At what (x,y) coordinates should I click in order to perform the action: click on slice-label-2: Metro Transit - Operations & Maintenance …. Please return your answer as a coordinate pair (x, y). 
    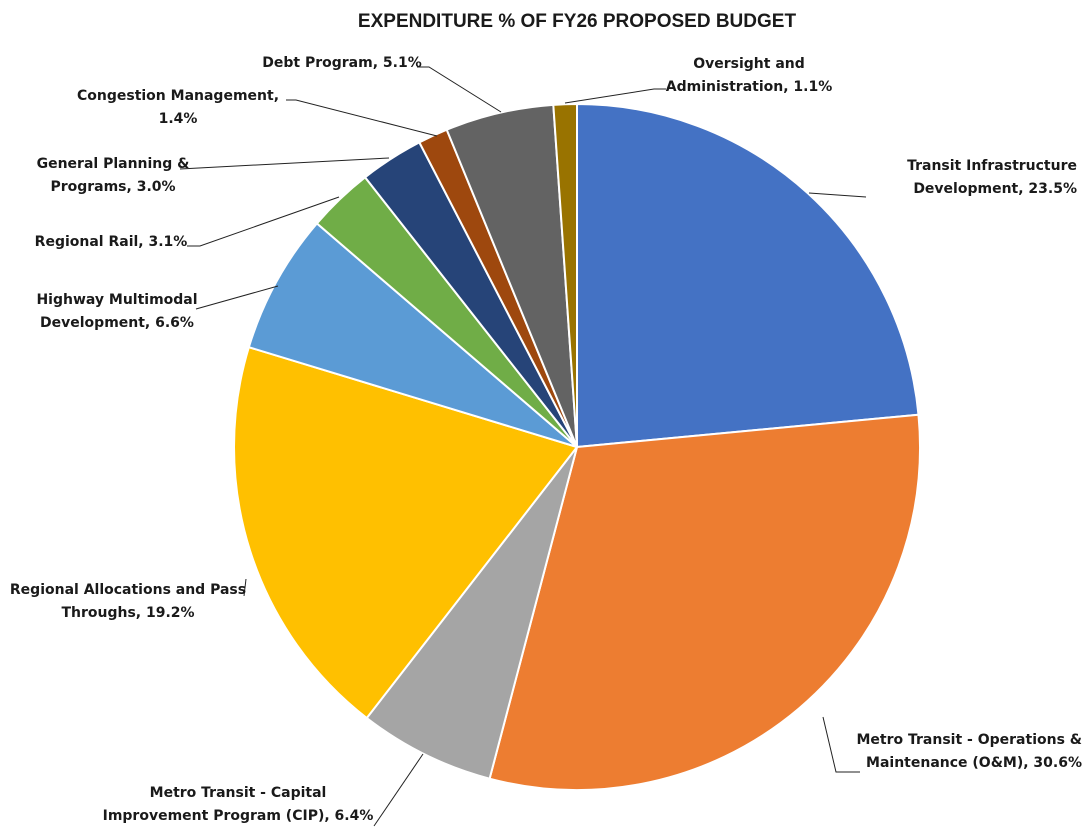
    Looking at the image, I should click on (970, 751).